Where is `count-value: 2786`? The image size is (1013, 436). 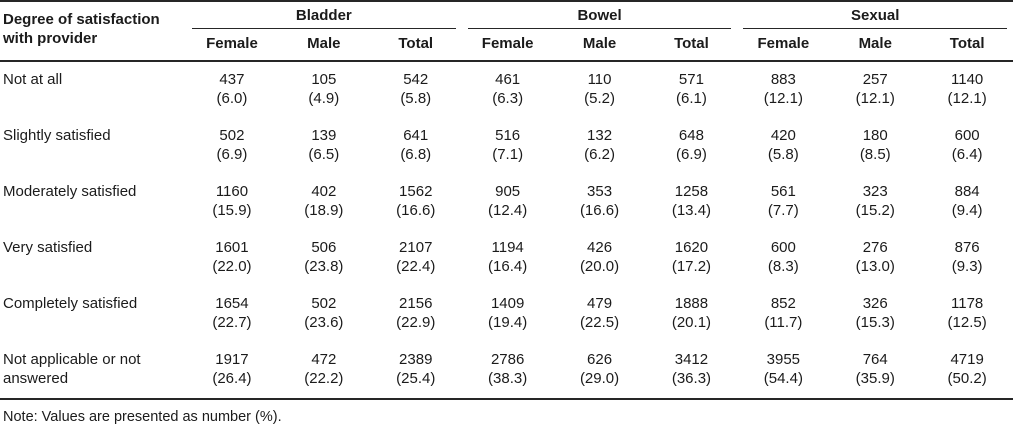 count-value: 2786 is located at coordinates (507, 359).